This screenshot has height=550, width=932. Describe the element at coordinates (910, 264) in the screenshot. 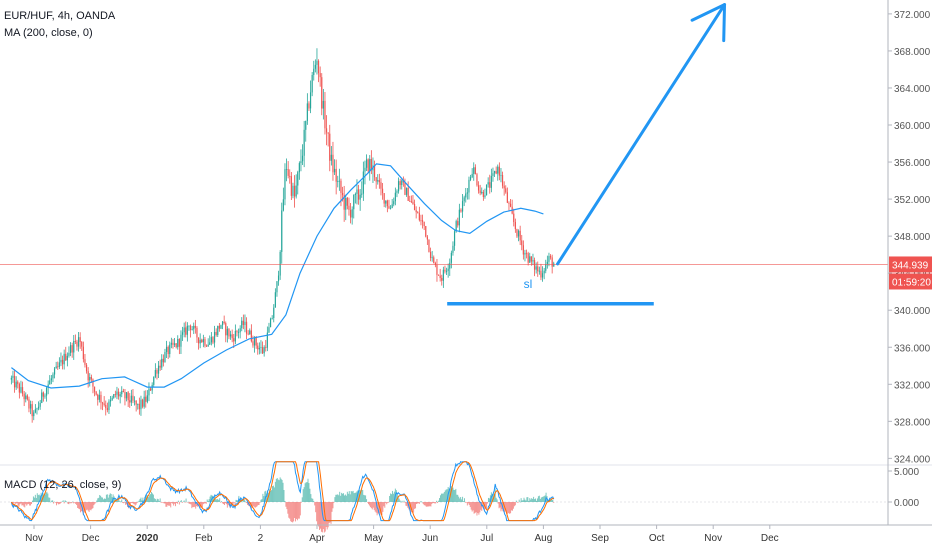

I see `price-badge` at that location.